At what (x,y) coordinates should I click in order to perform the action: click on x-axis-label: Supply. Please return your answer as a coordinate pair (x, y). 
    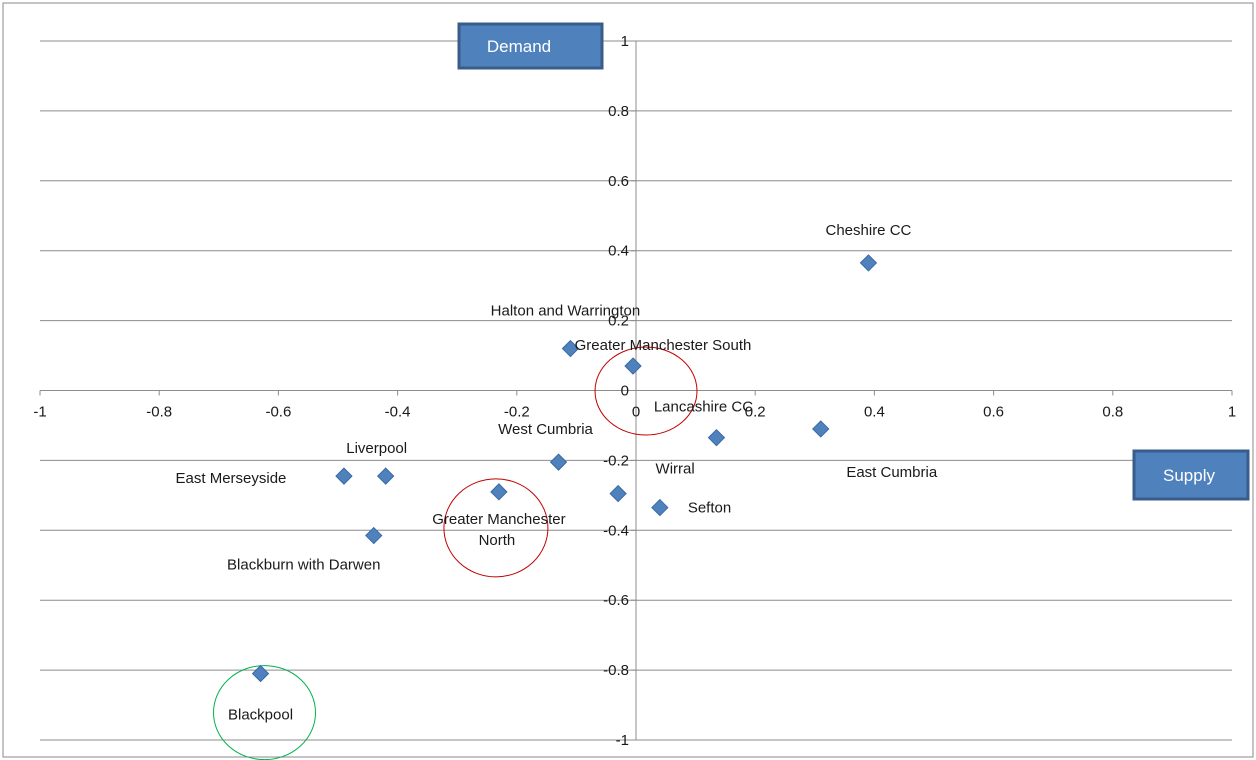
    Looking at the image, I should click on (1189, 475).